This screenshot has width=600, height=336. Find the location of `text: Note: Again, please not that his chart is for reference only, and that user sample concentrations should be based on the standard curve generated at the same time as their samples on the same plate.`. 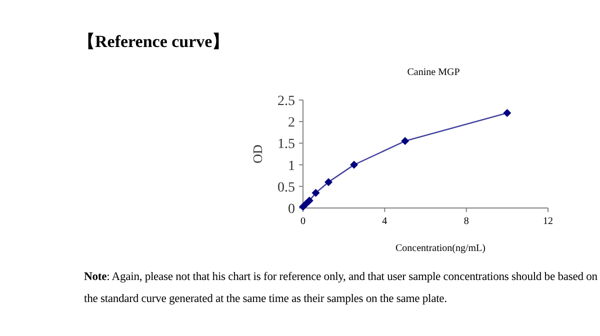

text: Note: Again, please not that his chart is for reference only, and that user sample concentrations should be based on the standard curve generated at the same time as their samples on the same plate. is located at coordinates (341, 288).